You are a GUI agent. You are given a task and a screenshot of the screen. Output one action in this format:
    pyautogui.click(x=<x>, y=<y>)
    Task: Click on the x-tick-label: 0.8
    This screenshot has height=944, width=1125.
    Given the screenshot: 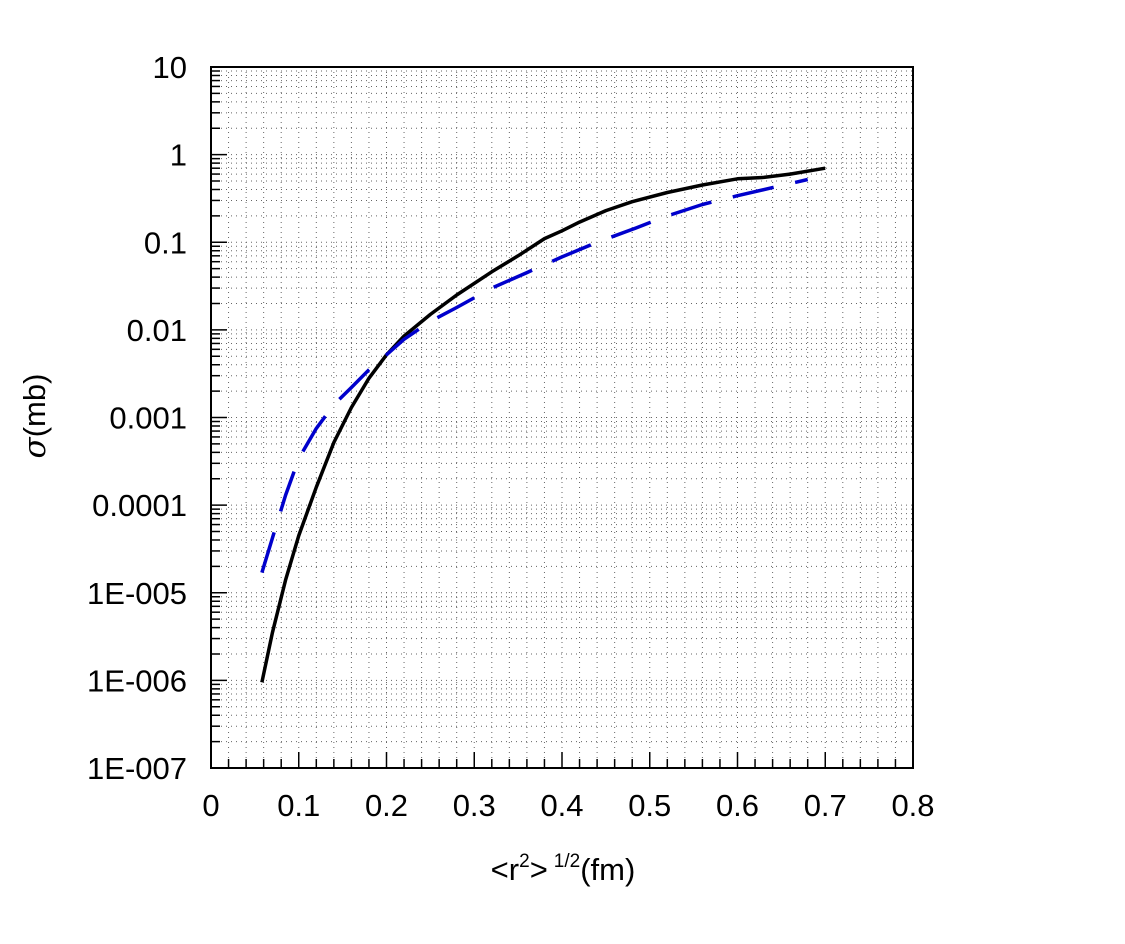 What is the action you would take?
    pyautogui.click(x=912, y=805)
    